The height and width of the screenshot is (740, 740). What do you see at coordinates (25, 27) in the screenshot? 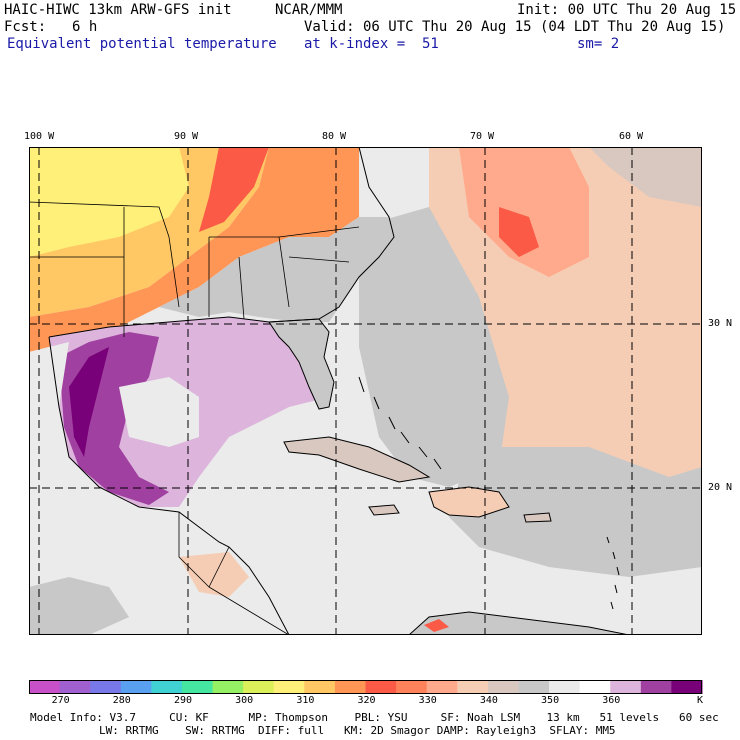
I see `forecast-label: Fcst:` at bounding box center [25, 27].